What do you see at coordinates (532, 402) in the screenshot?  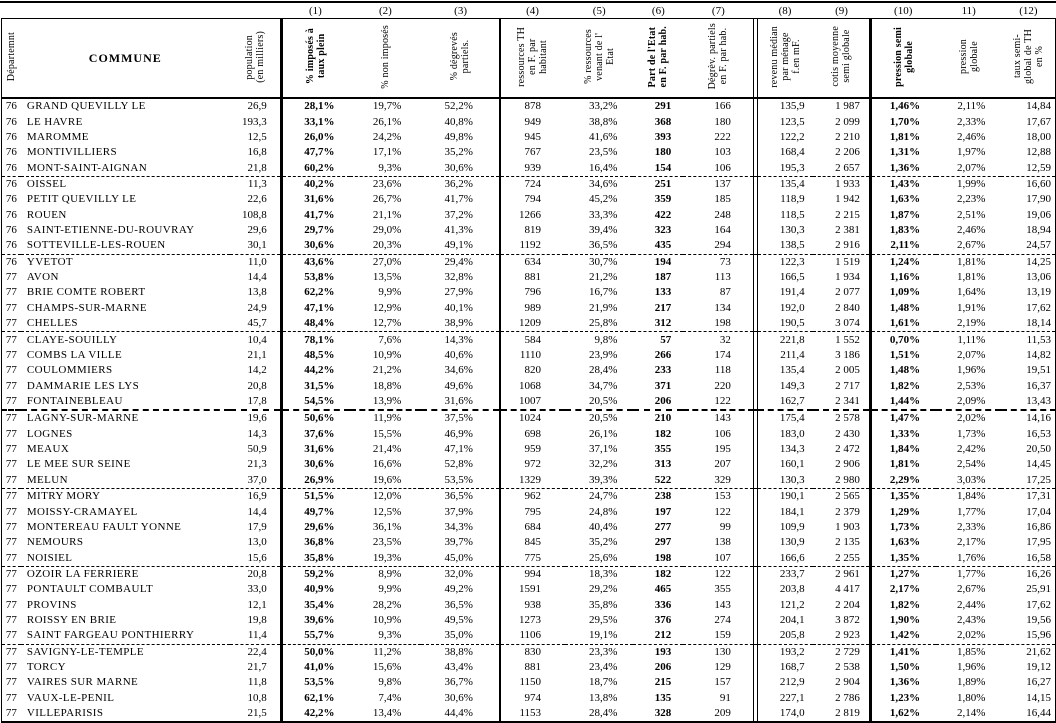 I see `cell-ressources-th-par-hab: 1007` at bounding box center [532, 402].